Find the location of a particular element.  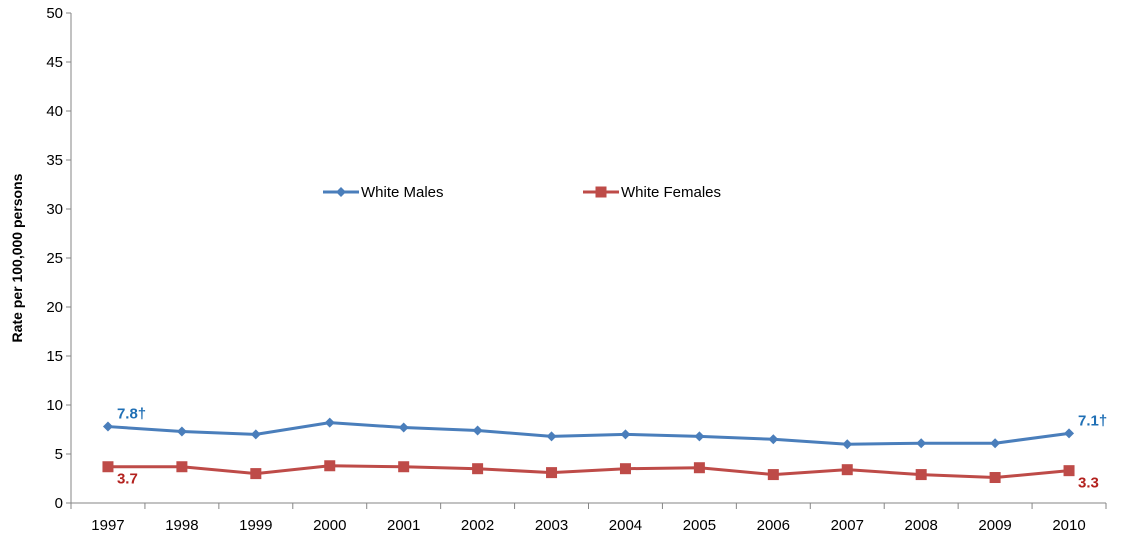

legend-marker-white-males is located at coordinates (341, 192).